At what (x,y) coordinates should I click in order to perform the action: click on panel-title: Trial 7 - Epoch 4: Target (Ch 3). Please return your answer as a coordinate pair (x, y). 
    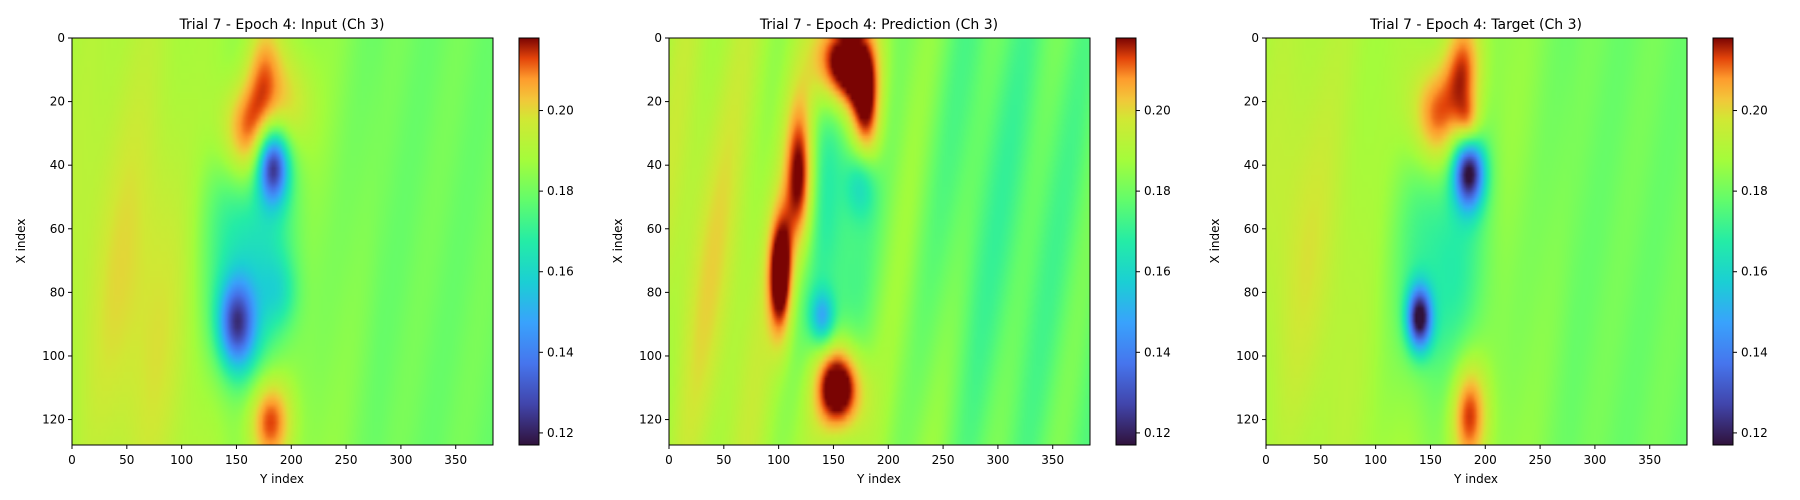
    Looking at the image, I should click on (1475, 25).